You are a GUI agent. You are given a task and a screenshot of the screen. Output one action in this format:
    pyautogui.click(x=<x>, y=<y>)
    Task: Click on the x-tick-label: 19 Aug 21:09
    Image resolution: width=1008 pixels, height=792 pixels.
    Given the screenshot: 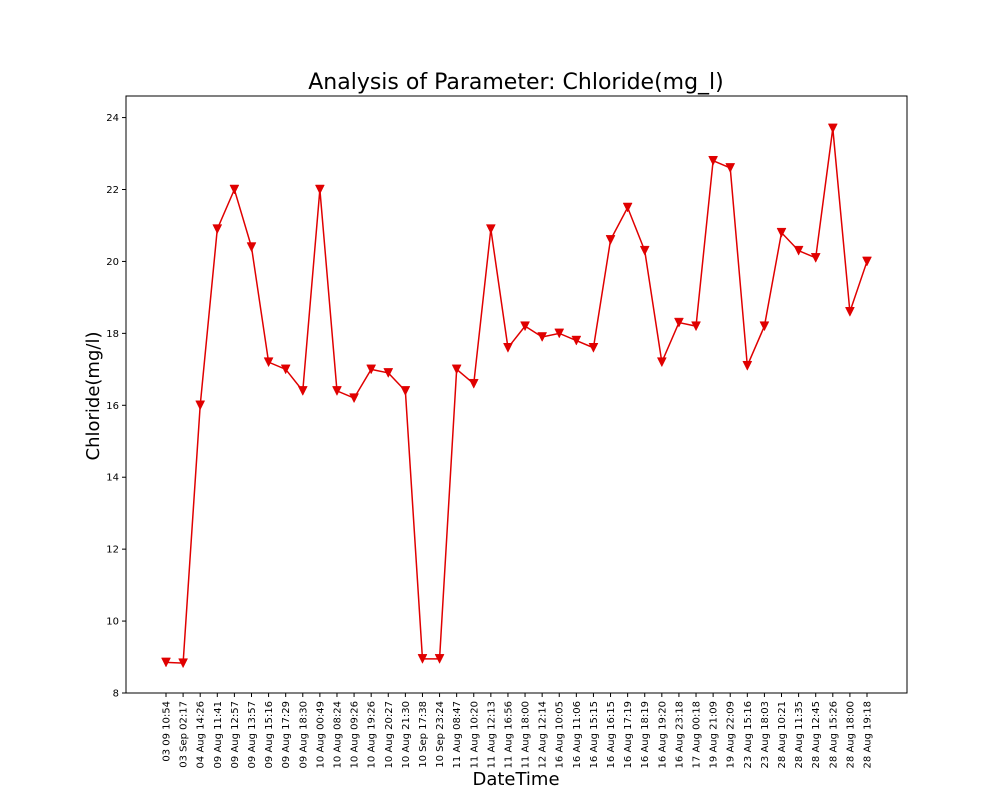 What is the action you would take?
    pyautogui.click(x=714, y=734)
    